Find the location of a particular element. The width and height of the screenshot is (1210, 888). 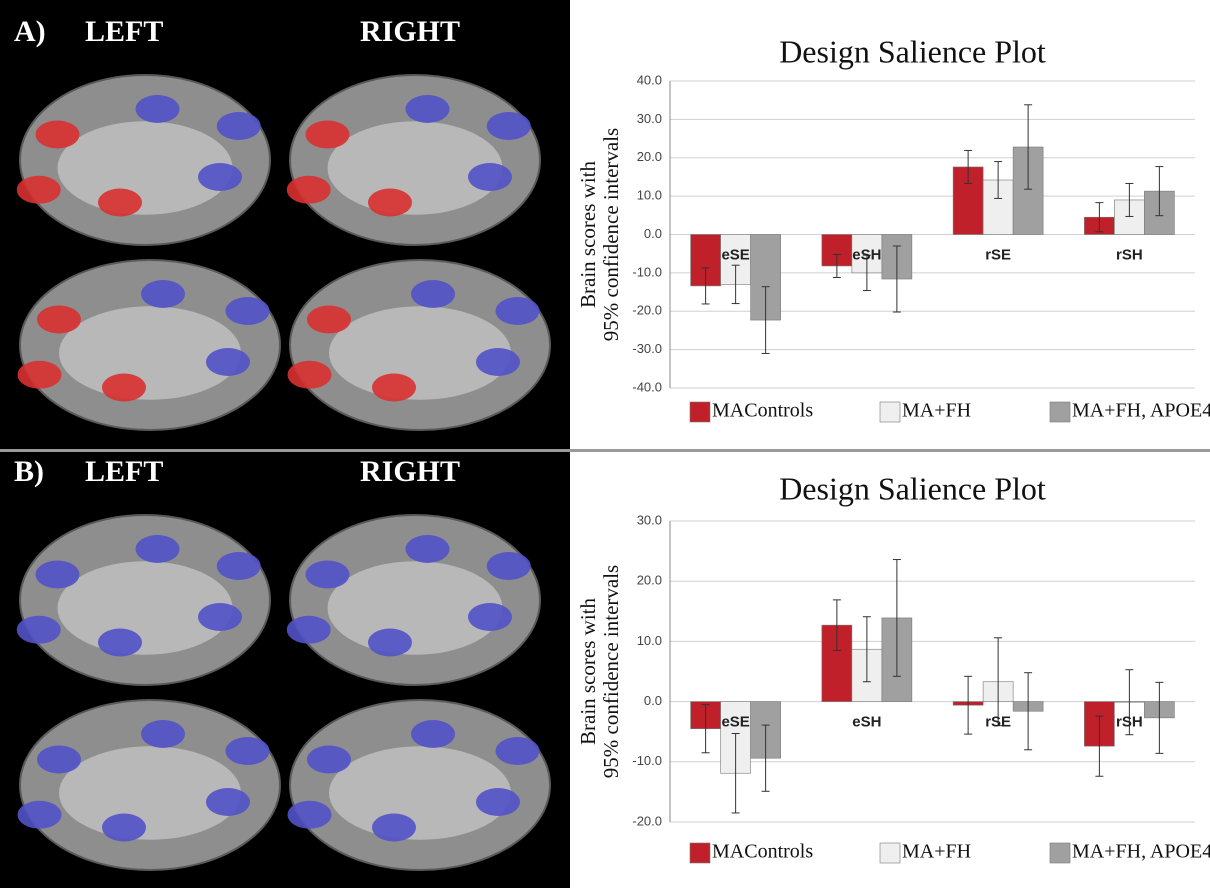

y-tick-label: 40.0 is located at coordinates (649, 79).